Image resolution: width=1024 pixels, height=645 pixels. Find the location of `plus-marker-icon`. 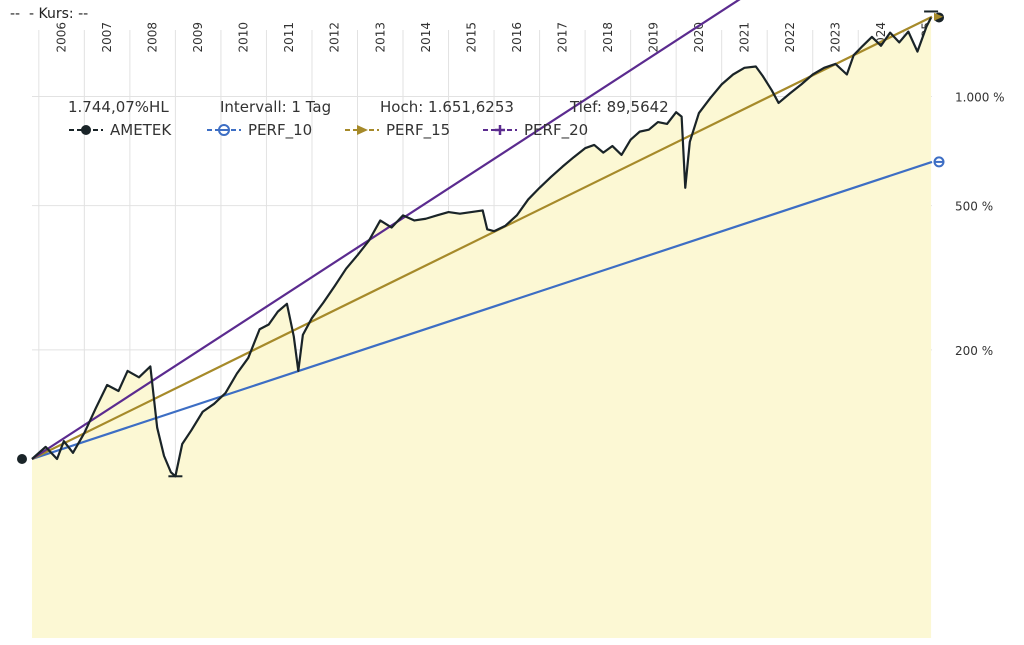

plus-marker-icon is located at coordinates (500, 130).